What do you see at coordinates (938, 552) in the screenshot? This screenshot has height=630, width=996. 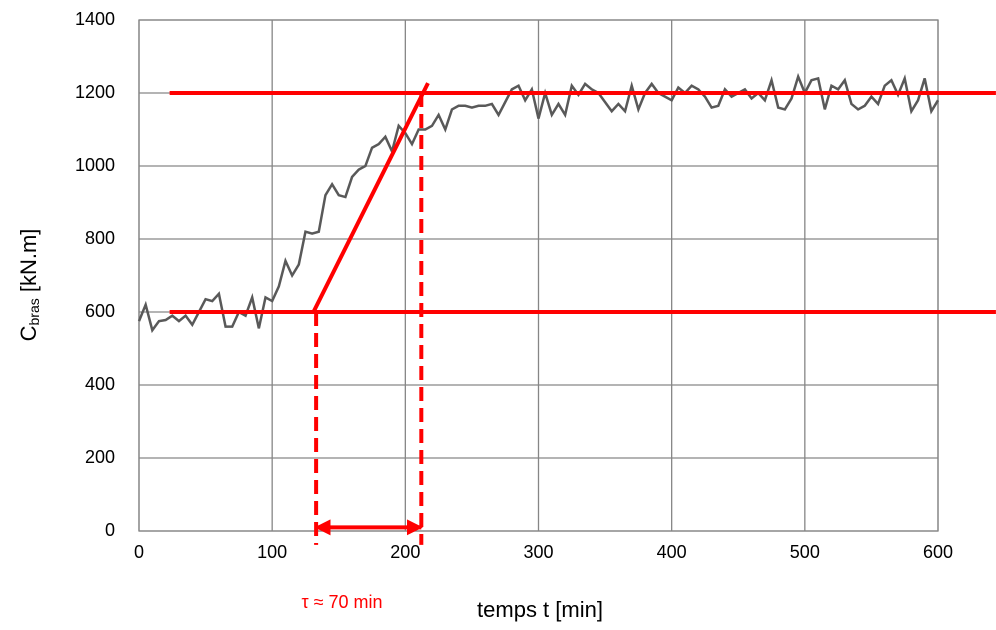 I see `x-tick-label: 600` at bounding box center [938, 552].